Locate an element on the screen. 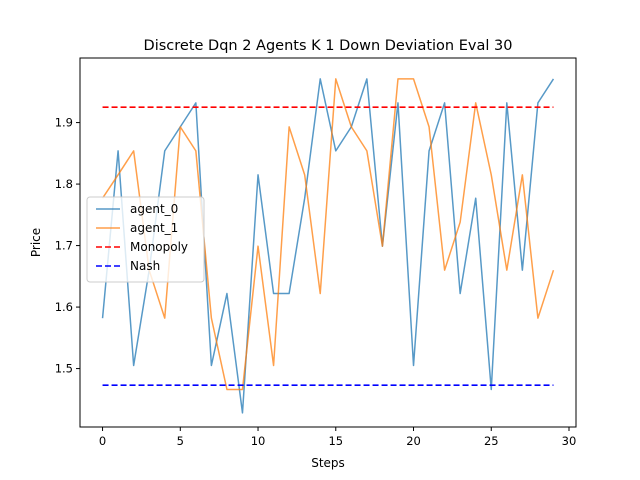  legend-label-nash: Nash is located at coordinates (145, 266).